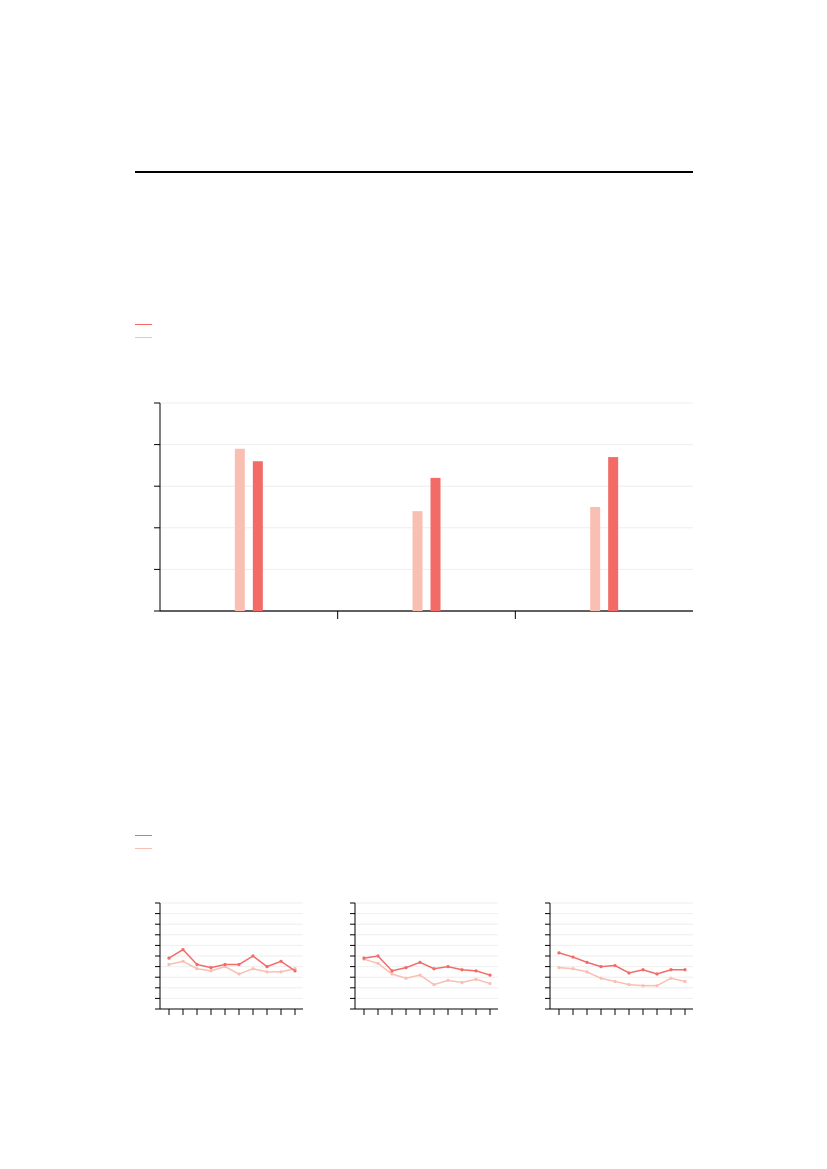 The height and width of the screenshot is (1169, 827). I want to click on header-rule, so click(414, 172).